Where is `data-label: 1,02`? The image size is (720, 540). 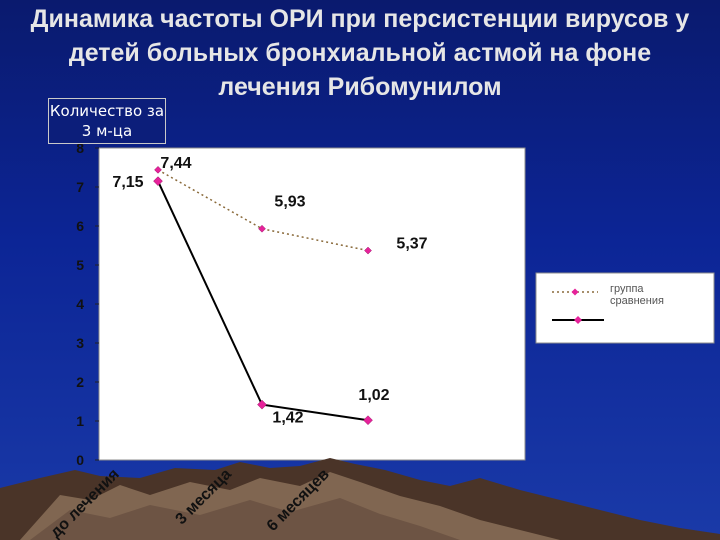
data-label: 1,02 is located at coordinates (373, 395).